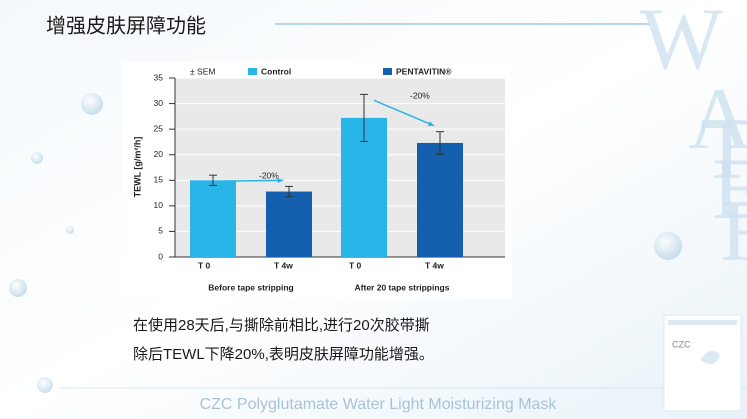 The image size is (747, 419). What do you see at coordinates (159, 103) in the screenshot?
I see `y-tick-label: 30` at bounding box center [159, 103].